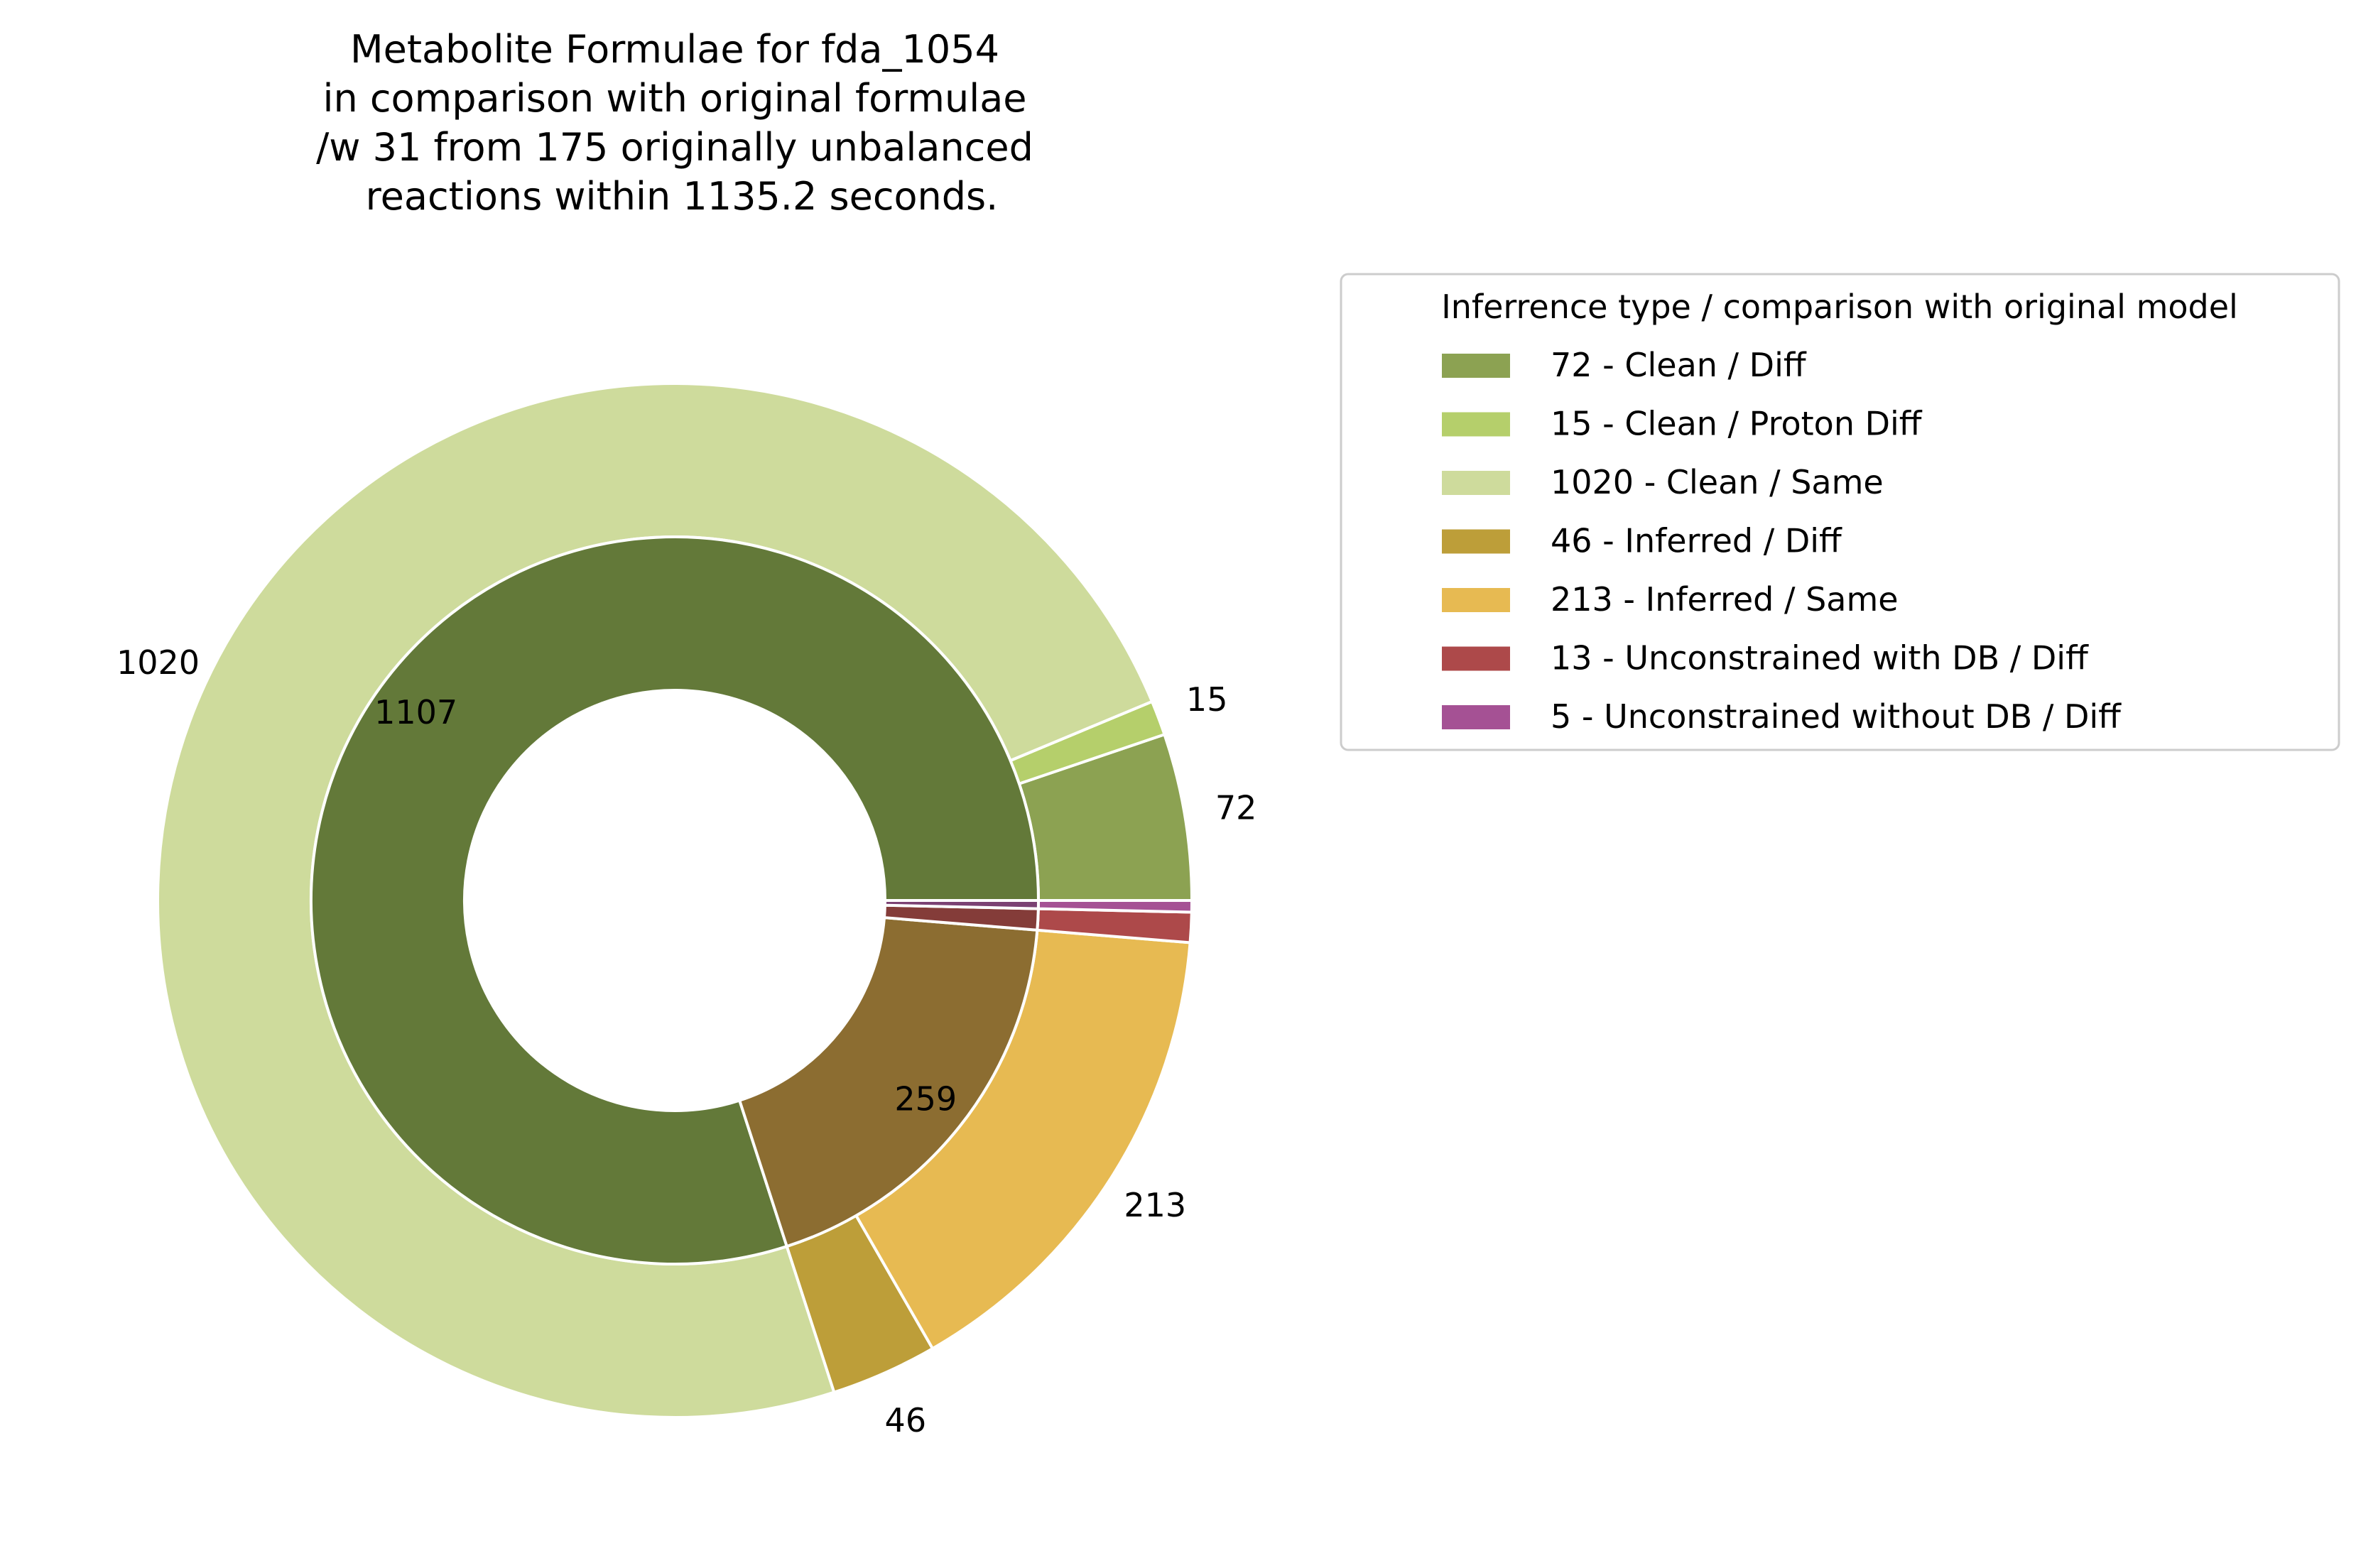 The height and width of the screenshot is (1568, 2356). Describe the element at coordinates (1737, 424) in the screenshot. I see `legend-entry-label: 15 - Clean / Proton Diff` at that location.